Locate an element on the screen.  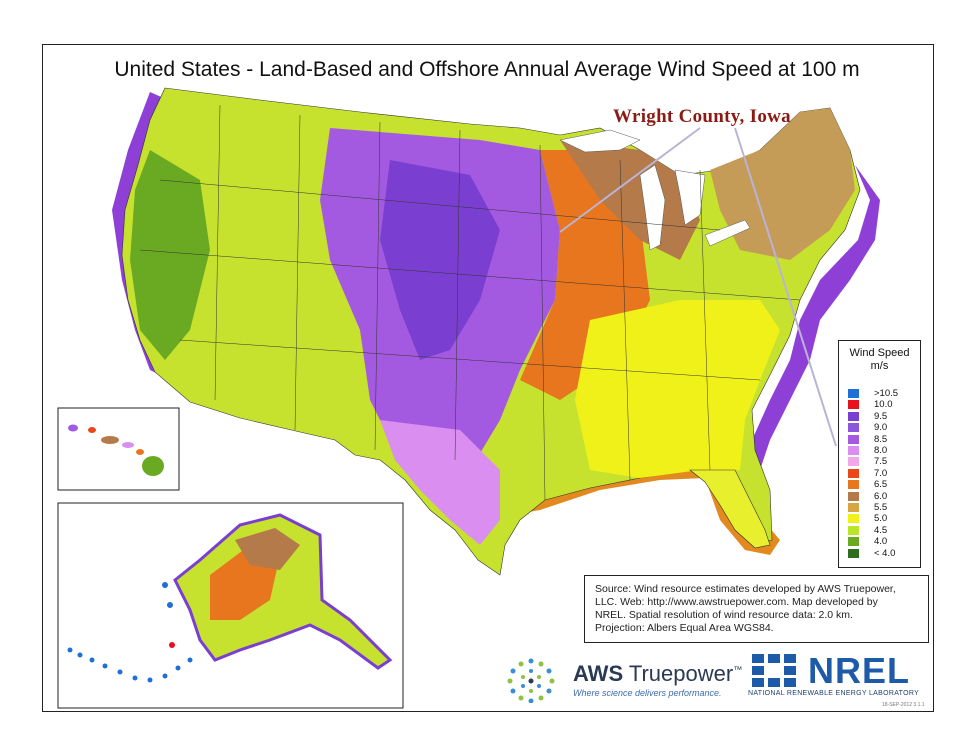
lake-superior is located at coordinates (600, 141).